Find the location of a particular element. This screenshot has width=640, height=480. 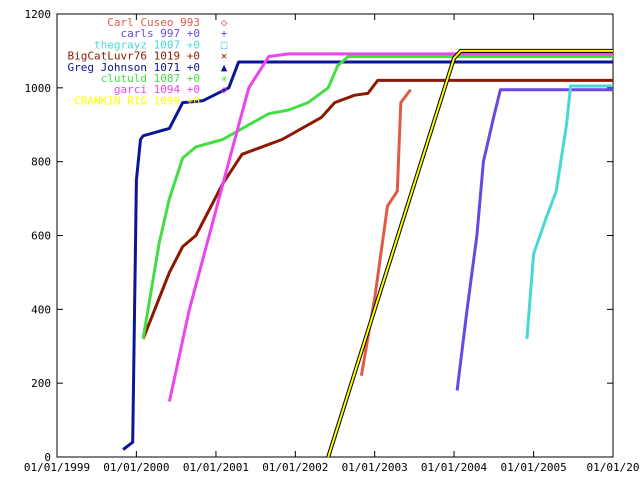

x-tick-label: 01/01/2001 is located at coordinates (216, 467).